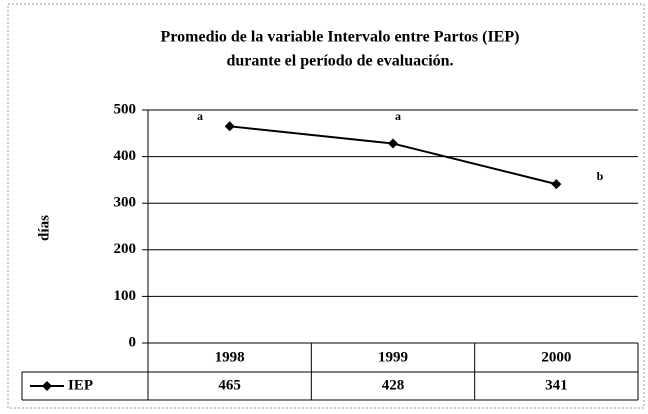 The height and width of the screenshot is (414, 648). Describe the element at coordinates (600, 176) in the screenshot. I see `annotation: b` at that location.